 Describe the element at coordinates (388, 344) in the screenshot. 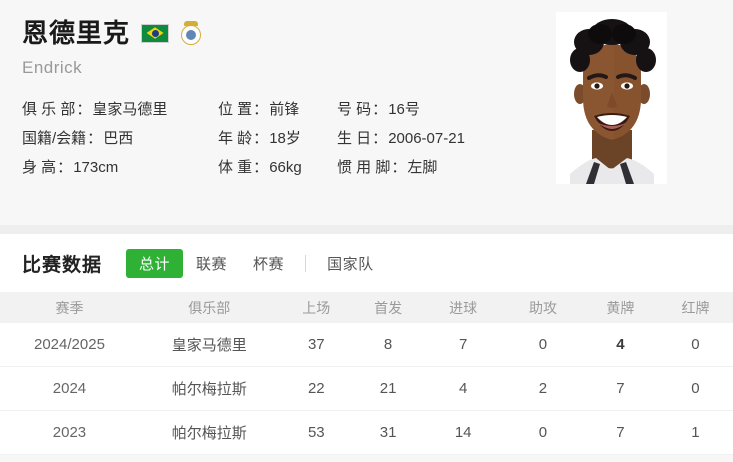

I see `cell-starts: 8` at that location.